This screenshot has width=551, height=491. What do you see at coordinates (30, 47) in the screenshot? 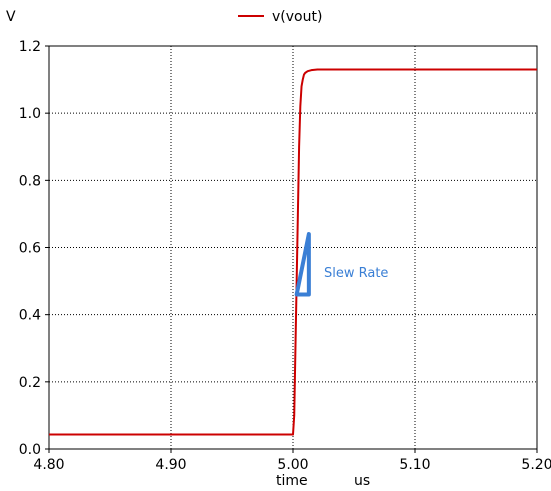
I see `y-tick-label: 1.2` at bounding box center [30, 47].